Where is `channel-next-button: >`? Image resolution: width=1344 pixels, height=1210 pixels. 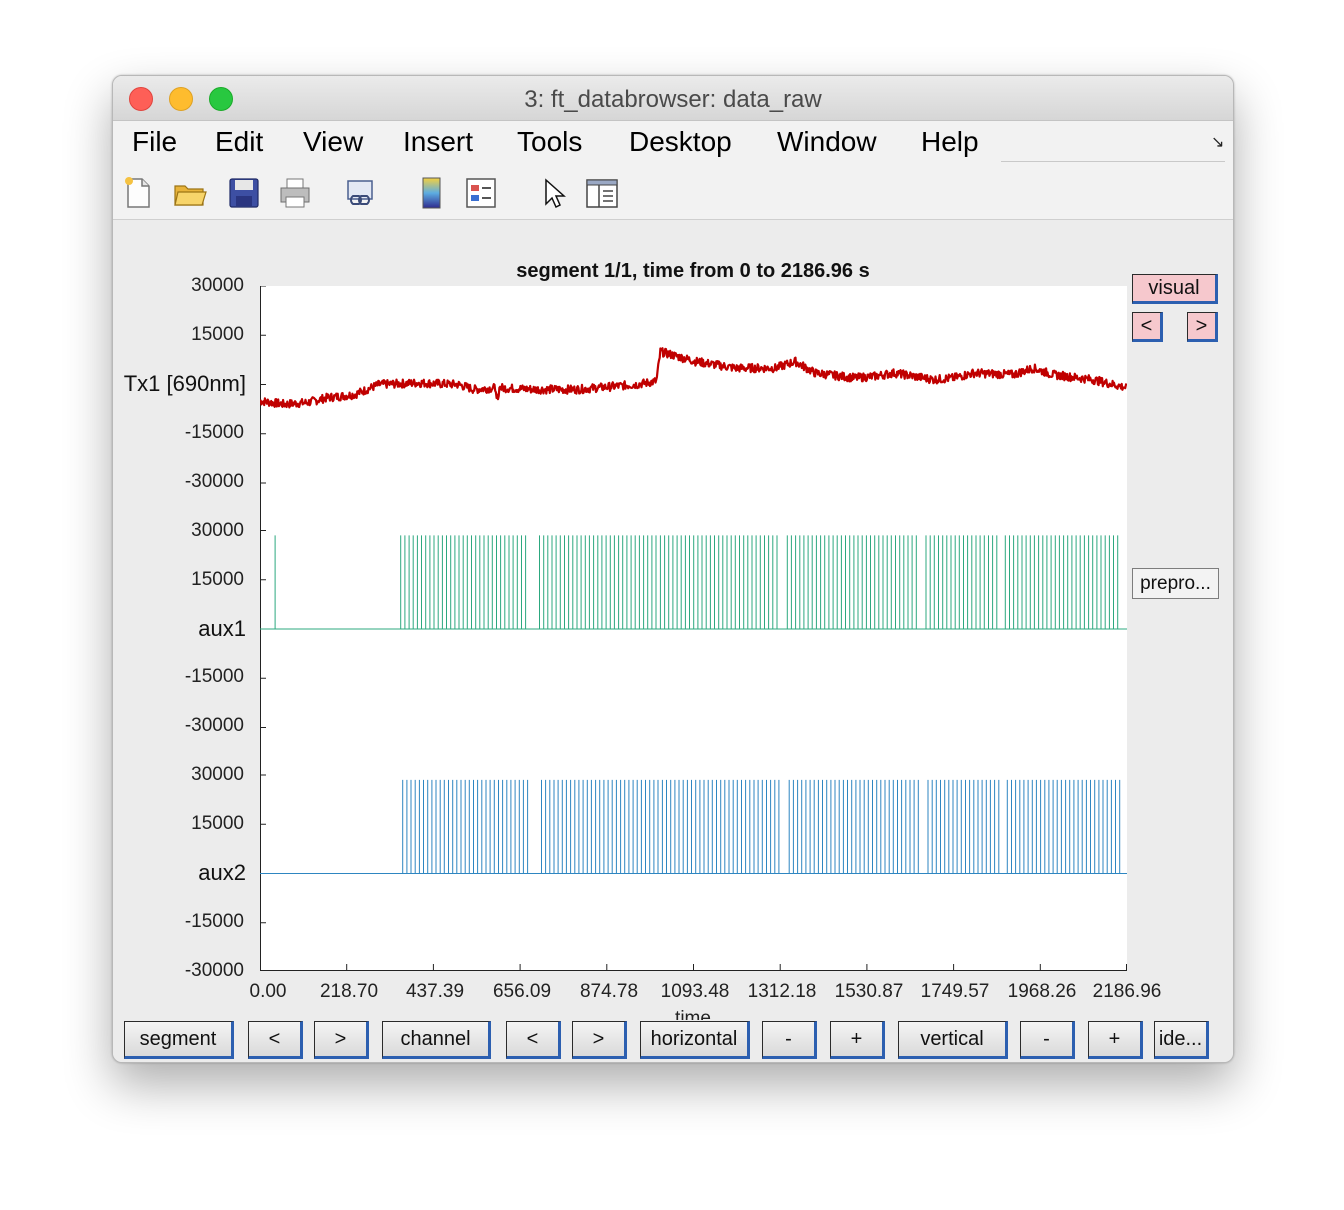 channel-next-button: > is located at coordinates (599, 1040).